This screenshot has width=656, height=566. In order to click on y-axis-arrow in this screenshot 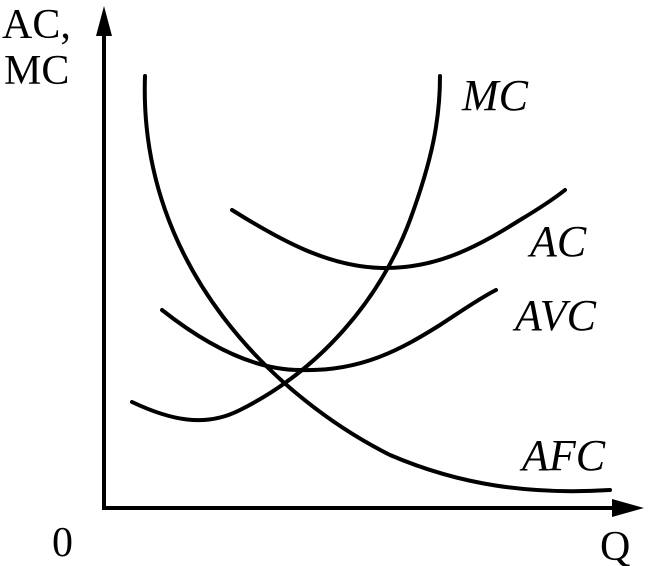, I will do `click(104, 21)`.